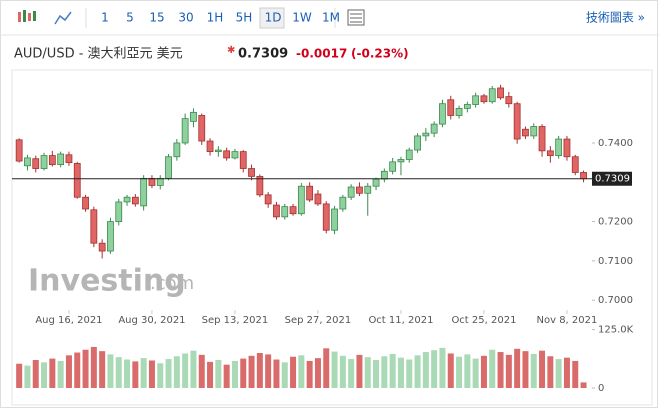  I want to click on interval-button: 15, so click(156, 18).